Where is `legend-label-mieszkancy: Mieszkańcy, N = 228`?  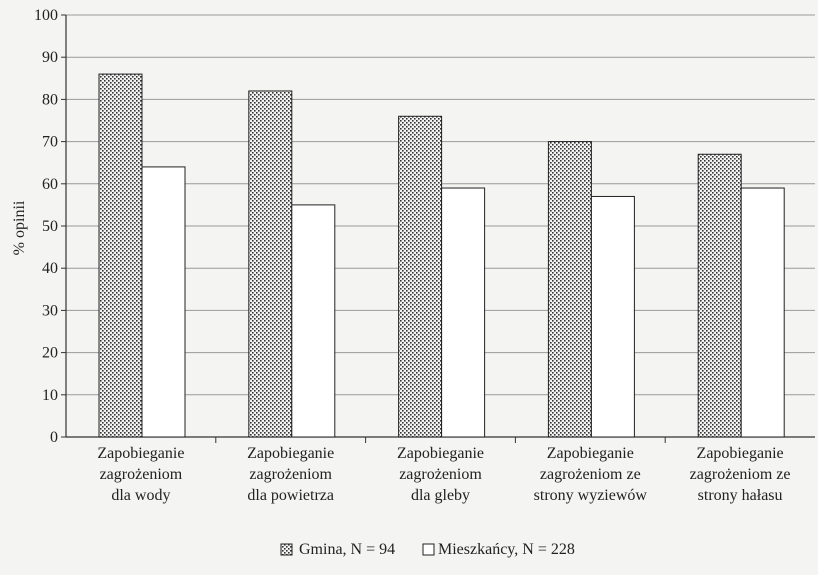 legend-label-mieszkancy: Mieszkańcy, N = 228 is located at coordinates (506, 549).